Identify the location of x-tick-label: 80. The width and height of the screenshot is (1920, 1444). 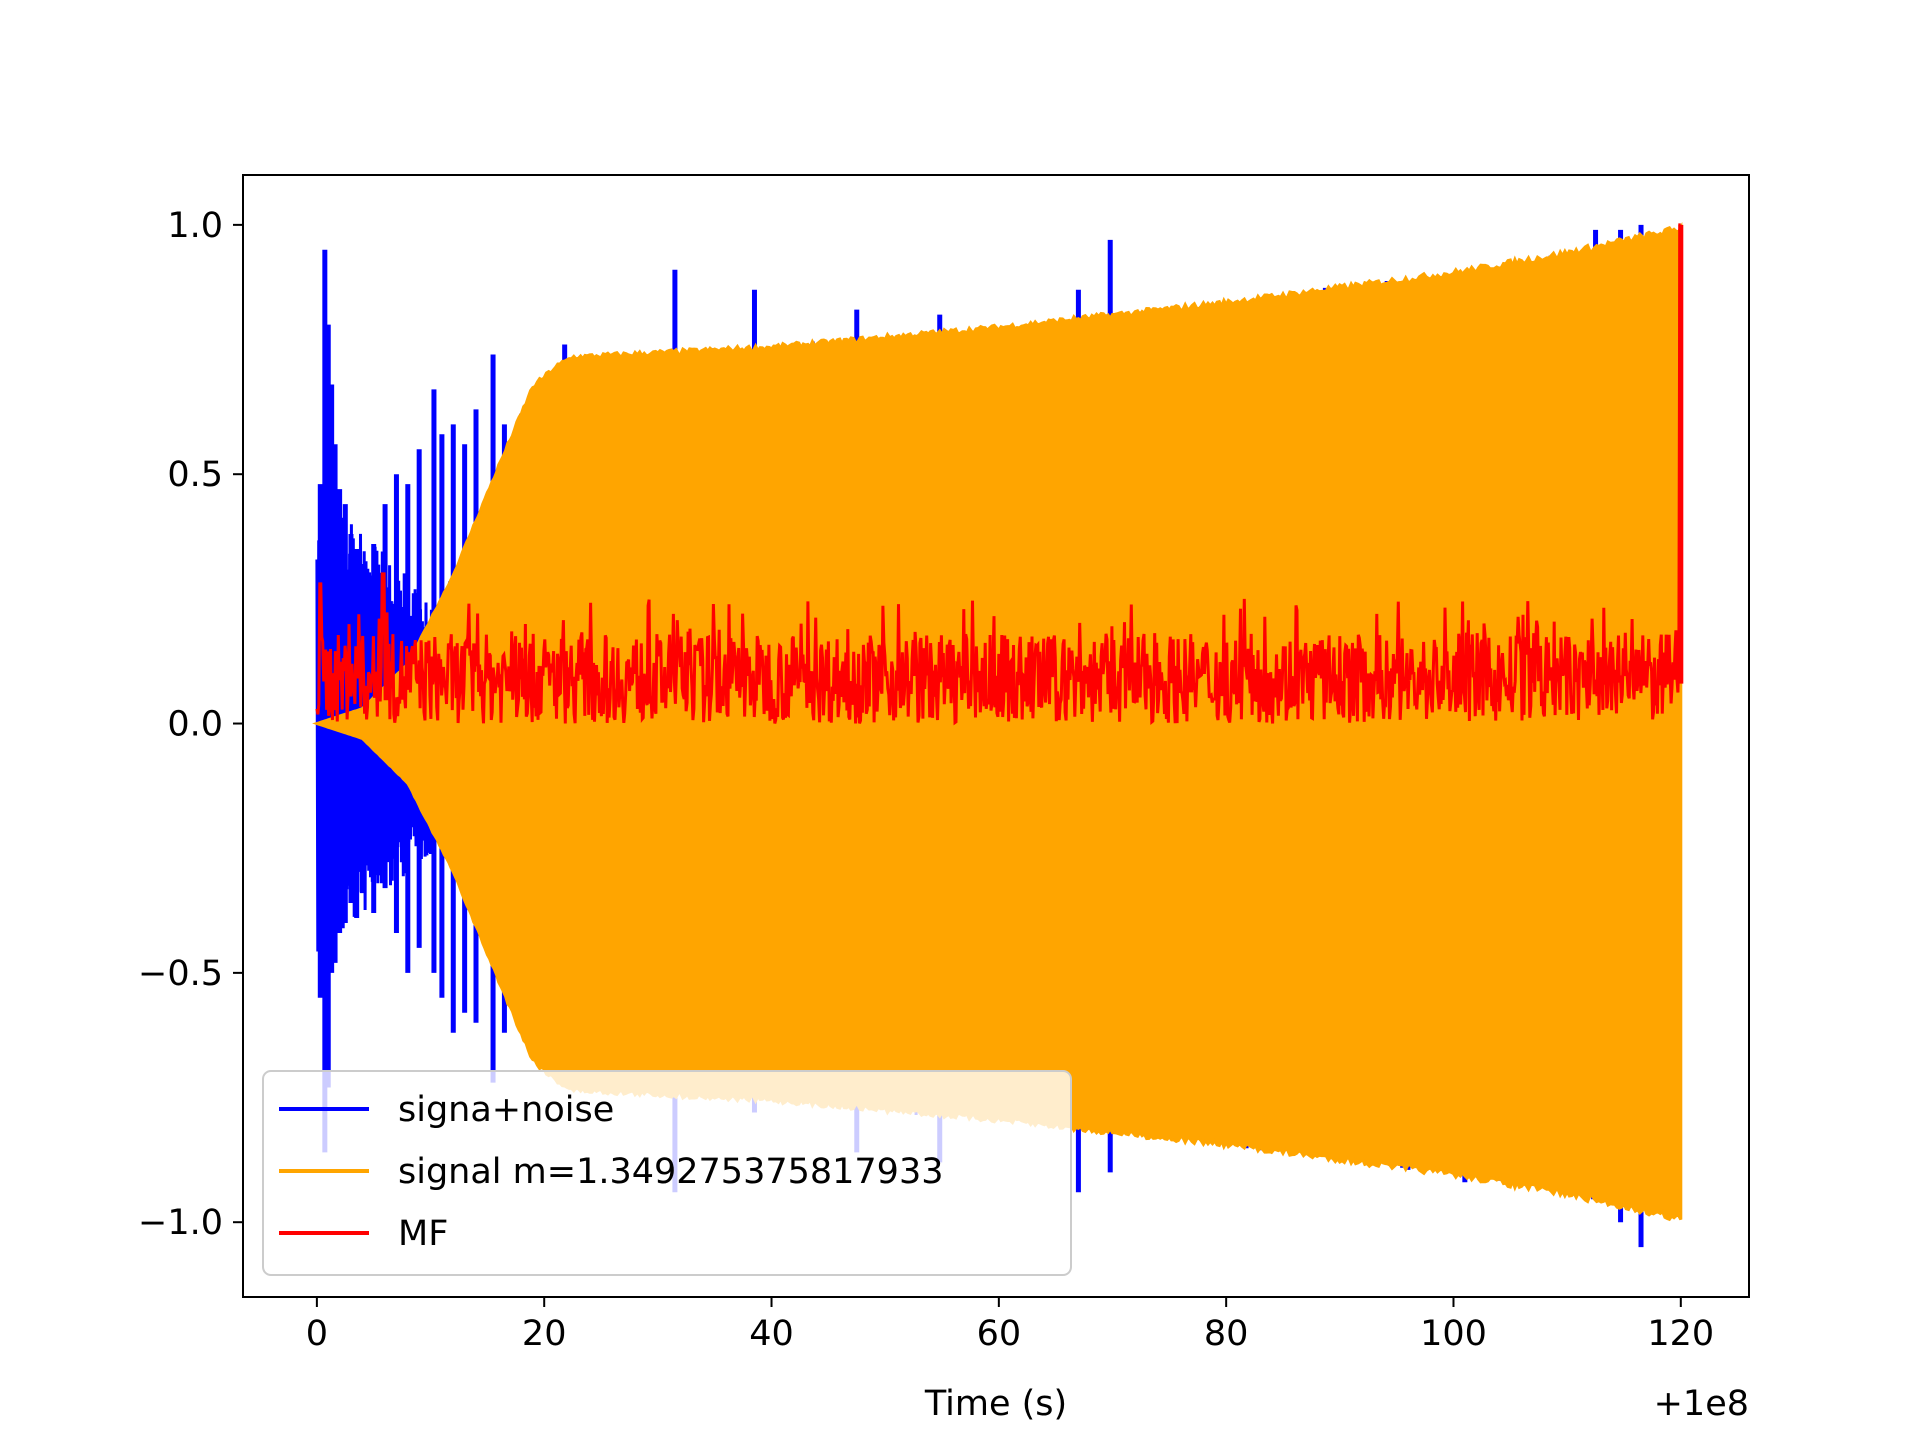
(1226, 1334).